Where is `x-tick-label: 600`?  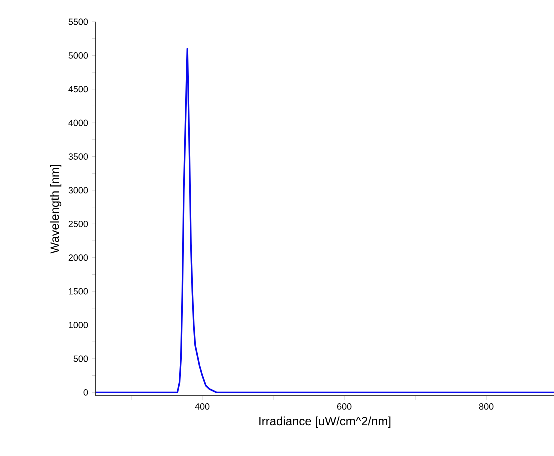 x-tick-label: 600 is located at coordinates (344, 407).